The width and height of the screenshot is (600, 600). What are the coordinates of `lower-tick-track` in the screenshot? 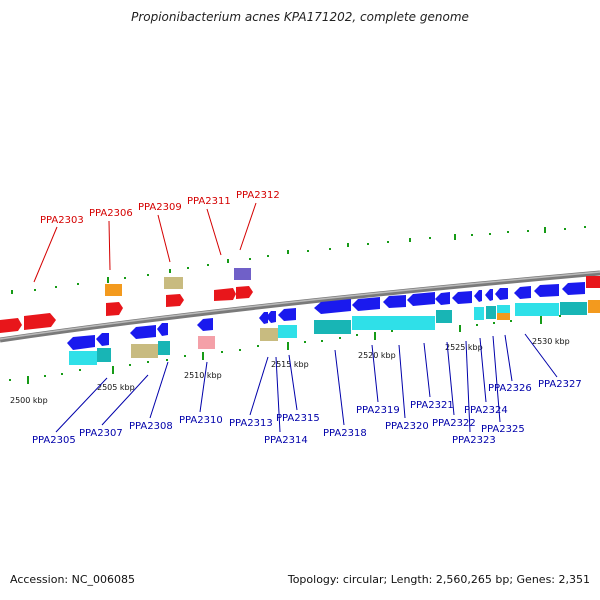 It's located at (295, 348).